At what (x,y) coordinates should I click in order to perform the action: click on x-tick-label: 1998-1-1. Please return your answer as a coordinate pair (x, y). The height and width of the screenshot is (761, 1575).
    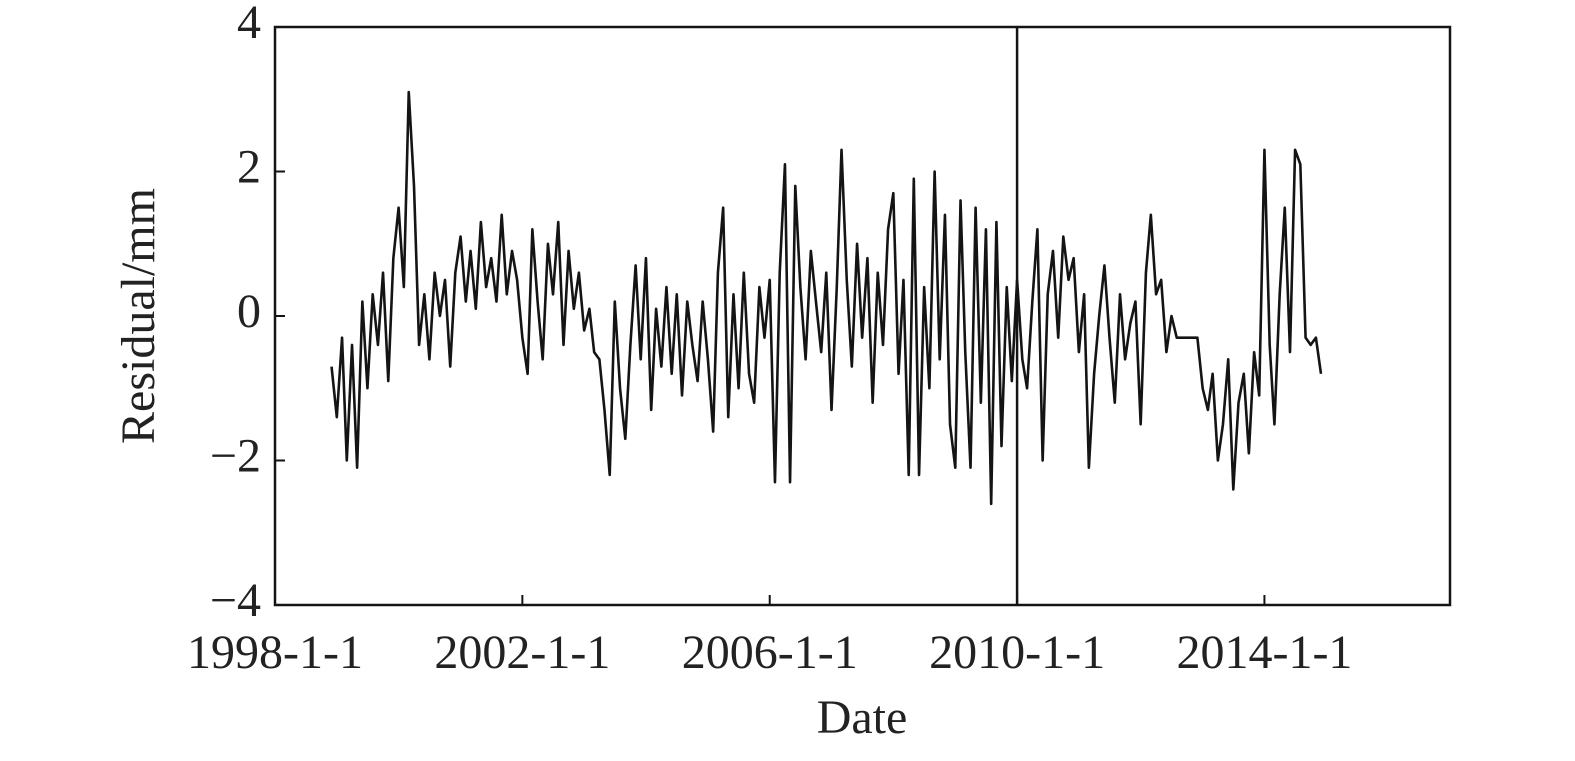
    Looking at the image, I should click on (275, 652).